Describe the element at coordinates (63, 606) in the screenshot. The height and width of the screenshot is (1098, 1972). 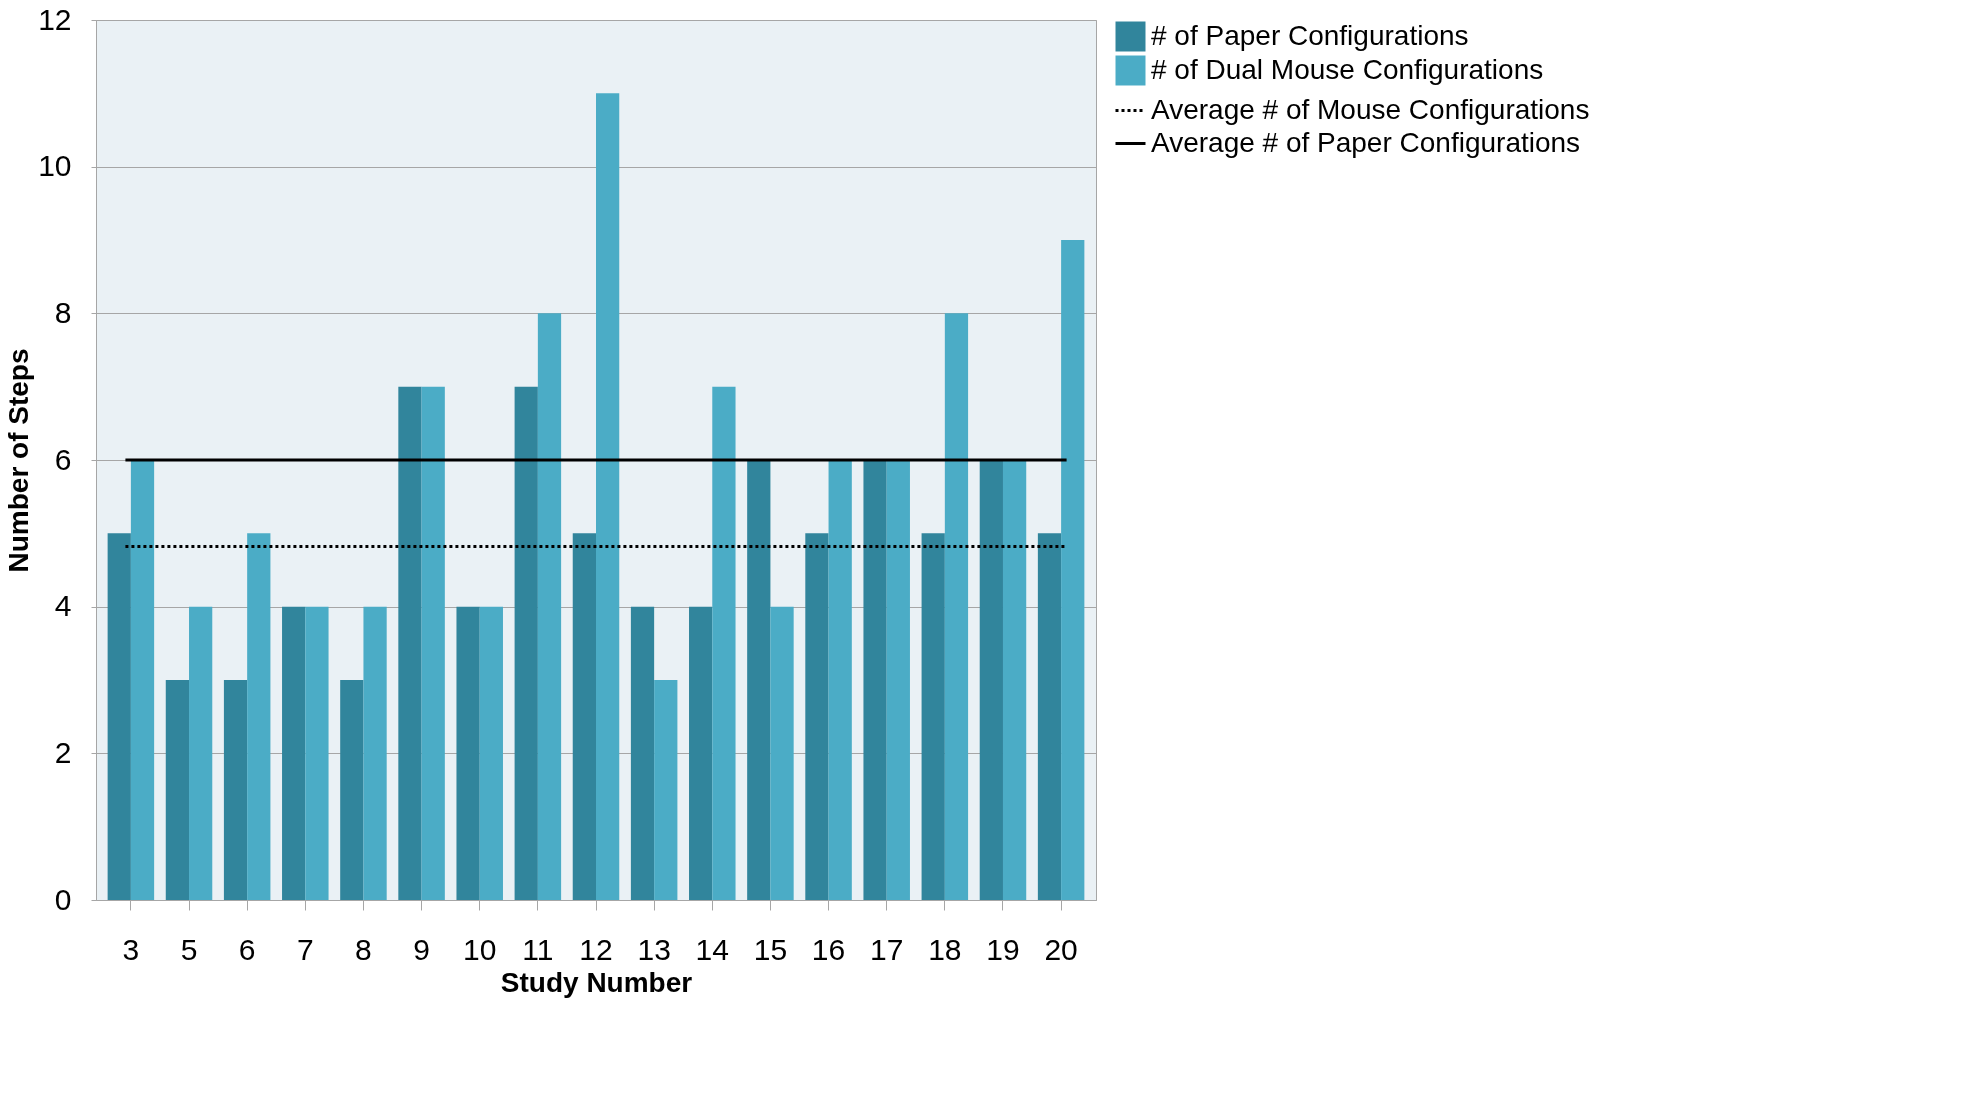
I see `y-tick-label: 4` at that location.